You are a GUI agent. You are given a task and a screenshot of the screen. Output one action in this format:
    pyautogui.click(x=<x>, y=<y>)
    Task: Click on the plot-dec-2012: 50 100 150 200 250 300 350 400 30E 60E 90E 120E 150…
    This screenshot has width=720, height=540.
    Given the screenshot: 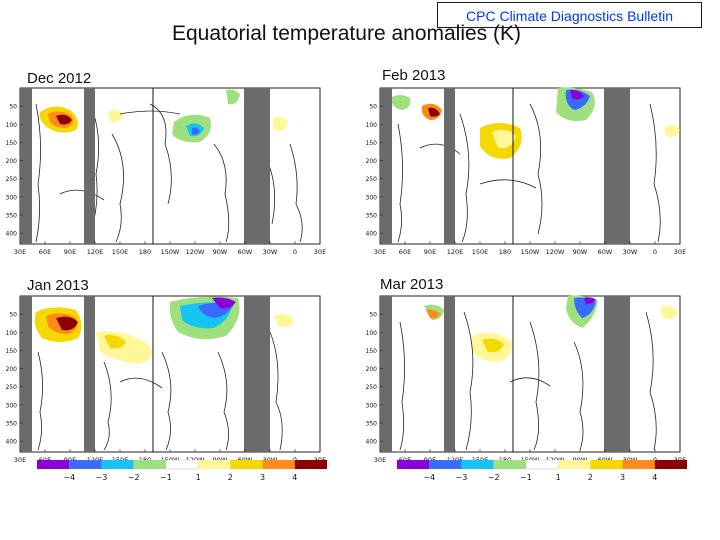 What is the action you would take?
    pyautogui.click(x=166, y=171)
    